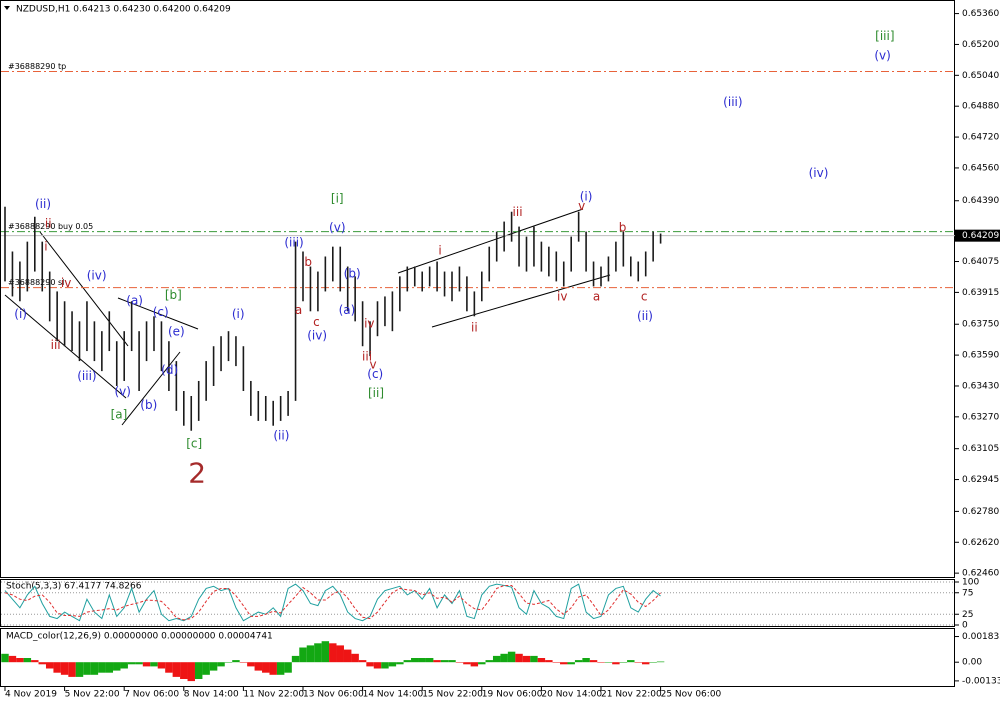  I want to click on wave-label: [b], so click(173, 295).